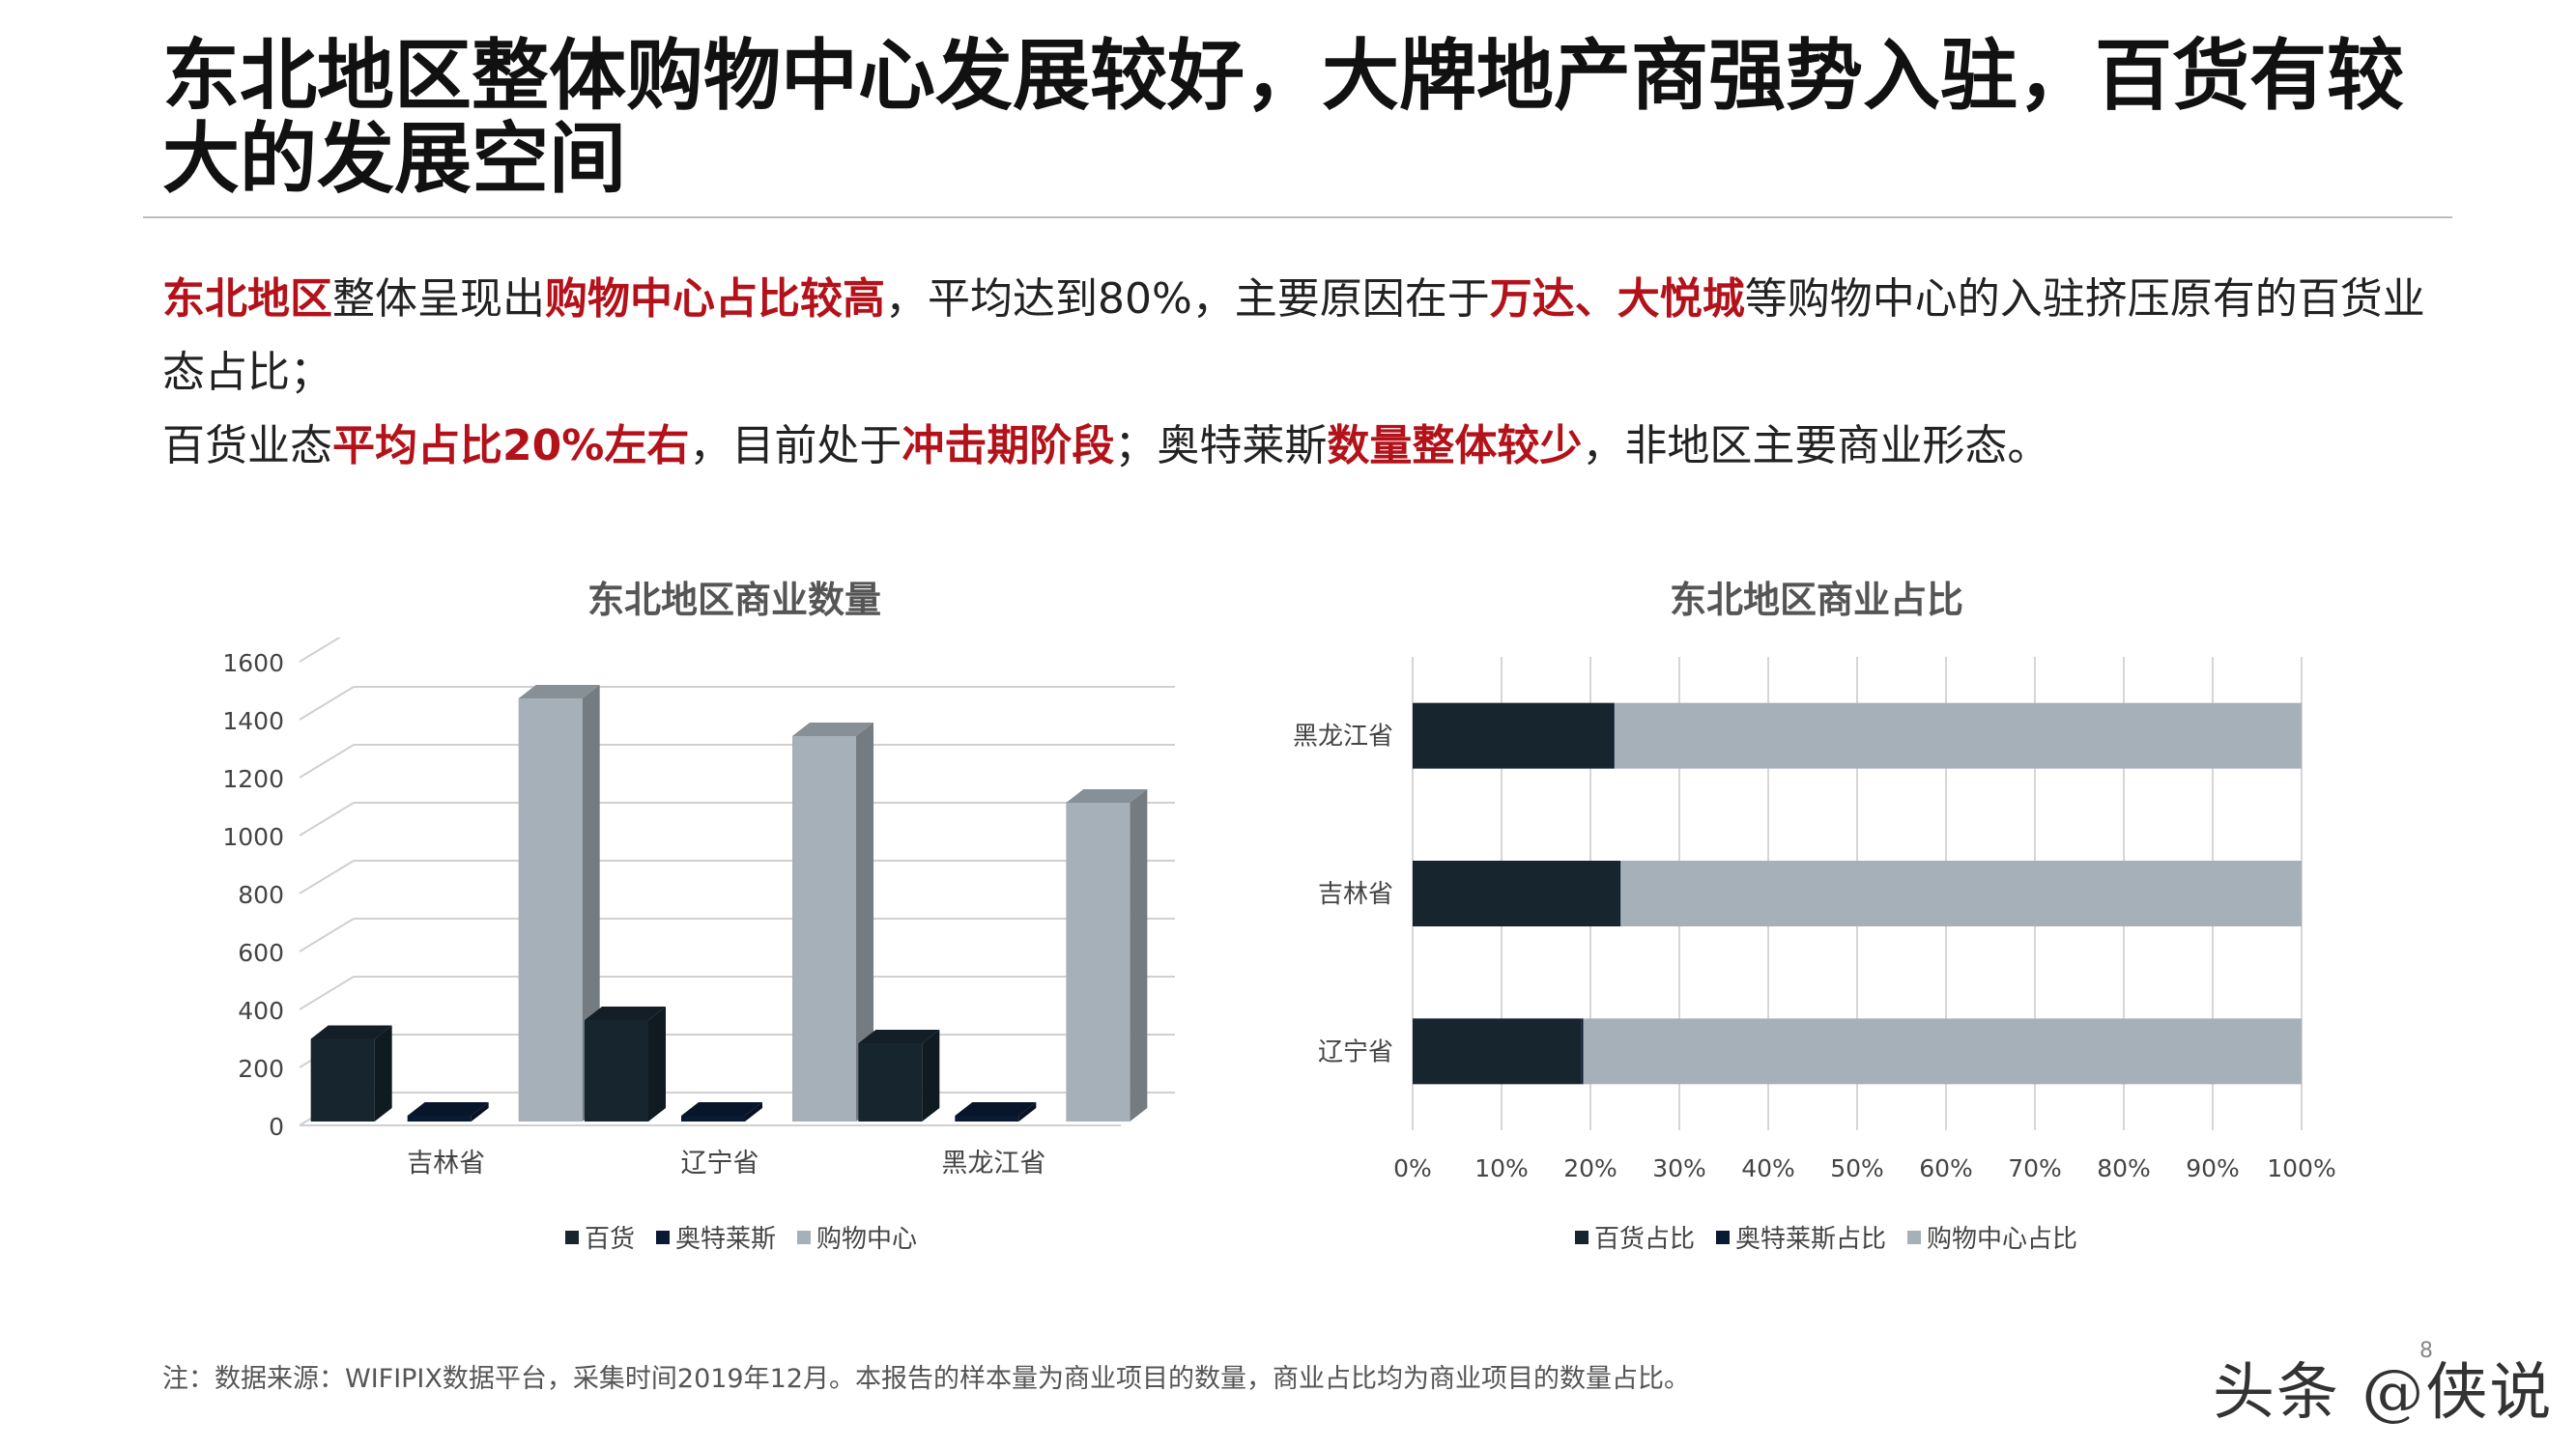 The image size is (2576, 1449). I want to click on summary-segment: 百货业态, so click(247, 445).